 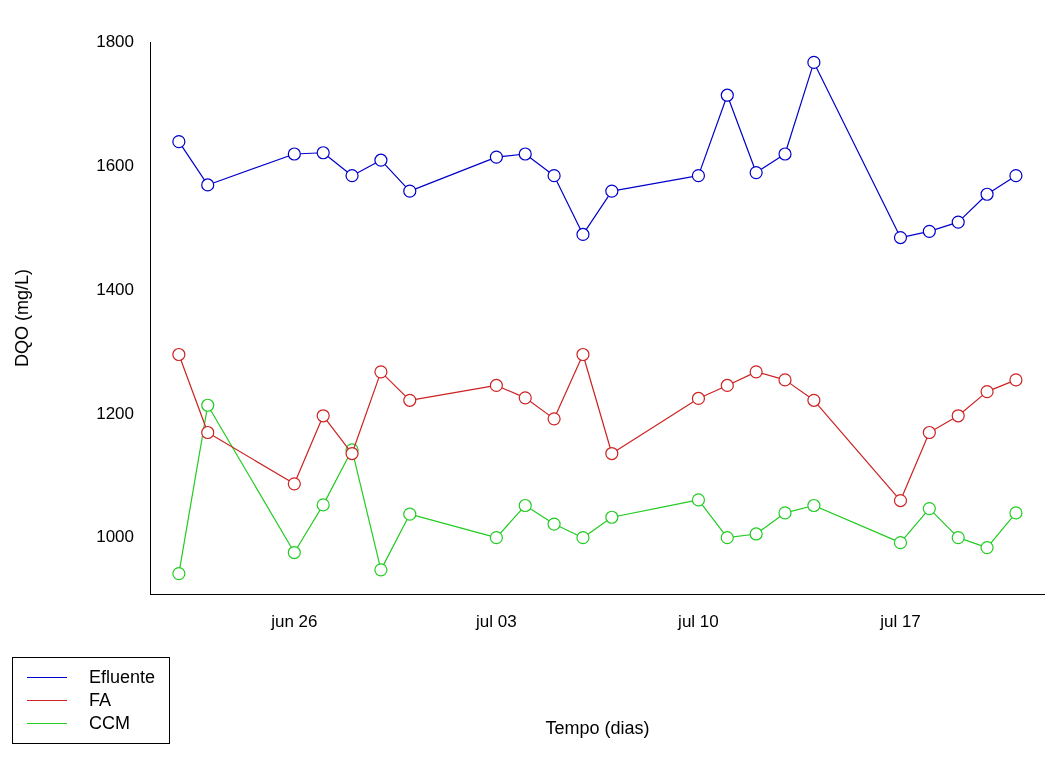 What do you see at coordinates (122, 677) in the screenshot?
I see `legend-label: Efluente` at bounding box center [122, 677].